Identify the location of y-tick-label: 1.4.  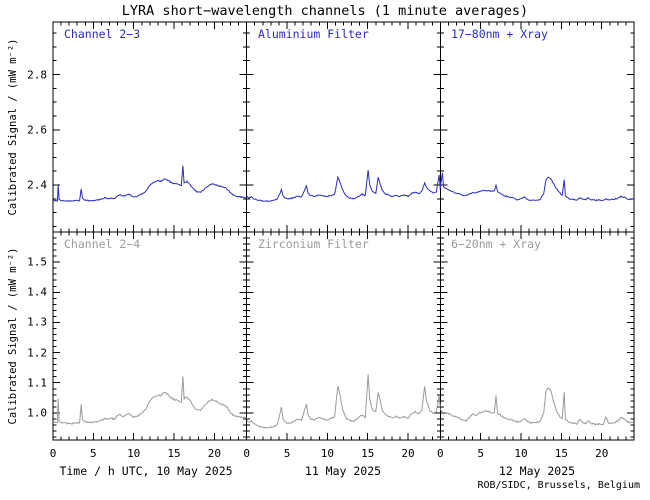
(37, 292).